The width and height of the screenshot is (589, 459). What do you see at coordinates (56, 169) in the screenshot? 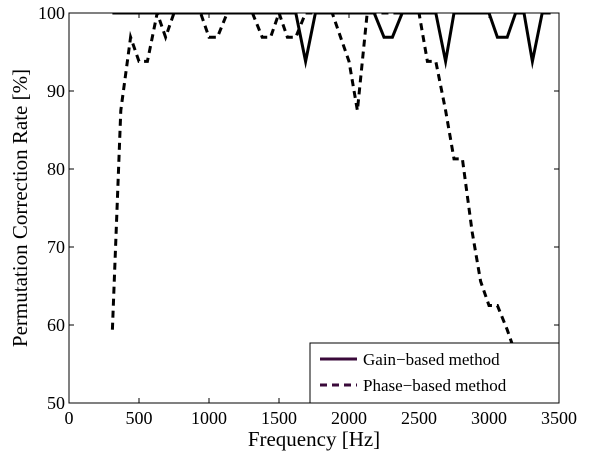
I see `y-tick-label: 80` at bounding box center [56, 169].